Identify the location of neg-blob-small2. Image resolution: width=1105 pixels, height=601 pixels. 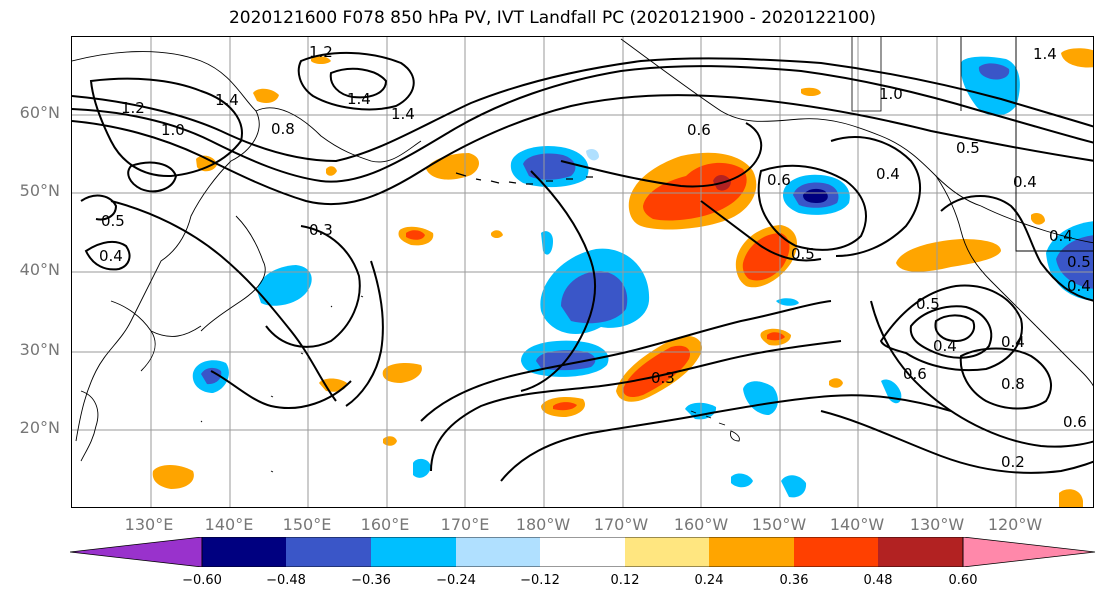
(547, 243).